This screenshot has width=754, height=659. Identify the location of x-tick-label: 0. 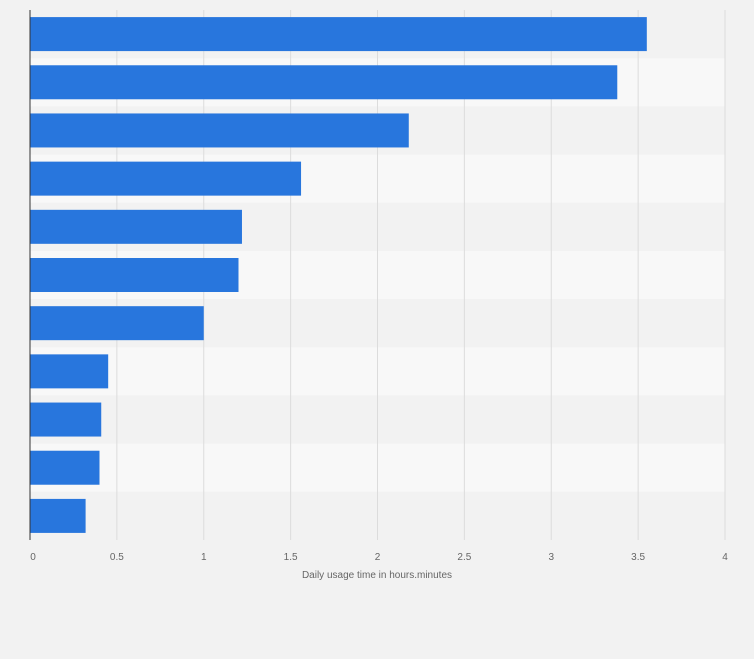
(33, 557).